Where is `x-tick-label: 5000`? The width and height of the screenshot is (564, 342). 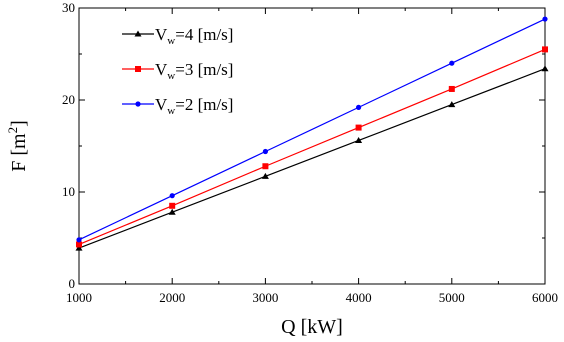
x-tick-label: 5000 is located at coordinates (452, 297).